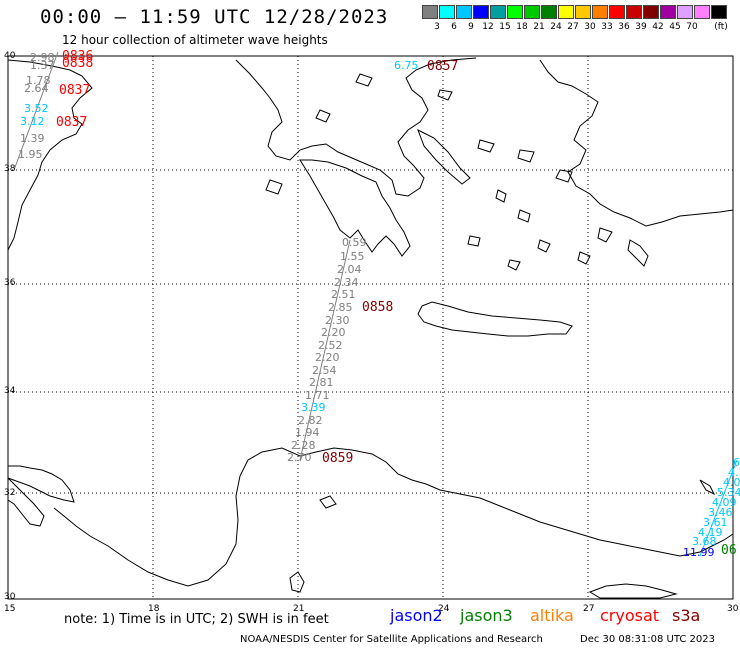 The image size is (740, 650). Describe the element at coordinates (729, 550) in the screenshot. I see `pass-time: 06` at that location.